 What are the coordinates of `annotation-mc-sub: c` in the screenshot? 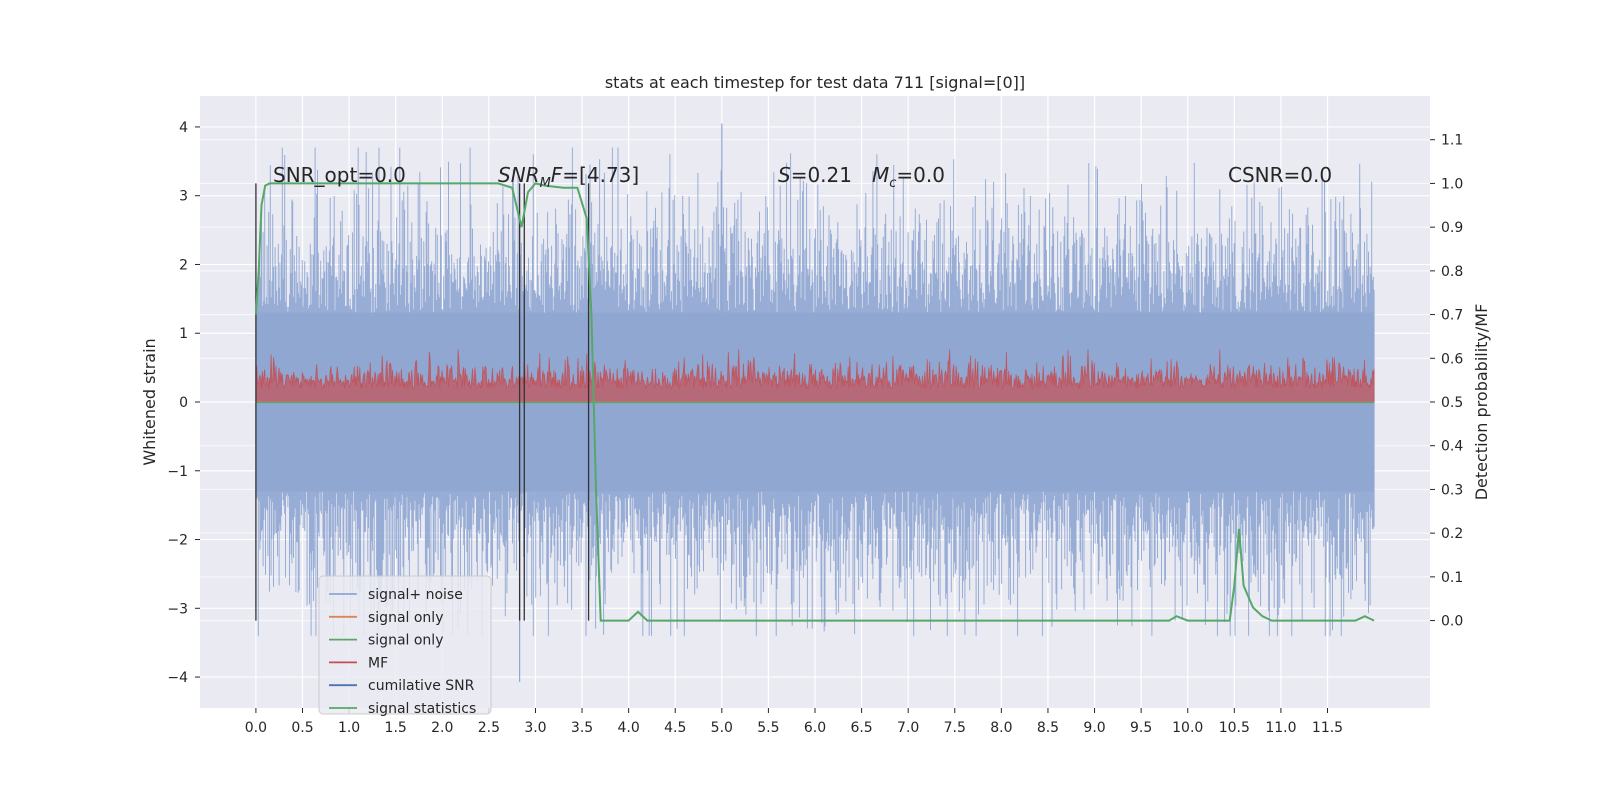 It's located at (892, 183).